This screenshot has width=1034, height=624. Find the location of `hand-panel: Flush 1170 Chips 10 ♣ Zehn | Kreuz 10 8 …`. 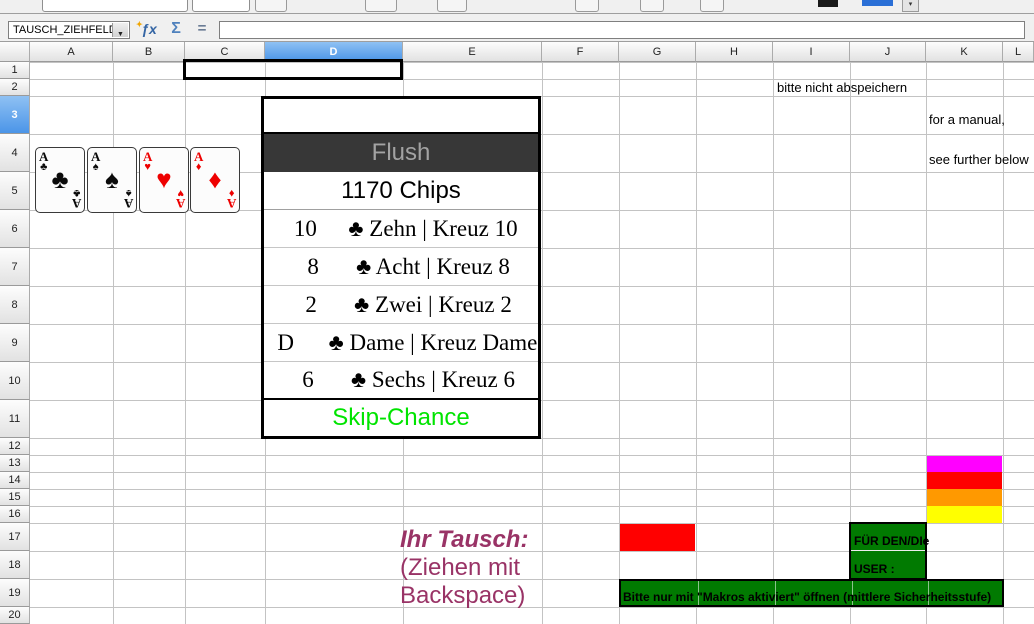

hand-panel: Flush 1170 Chips 10 ♣ Zehn | Kreuz 10 8 … is located at coordinates (401, 267).